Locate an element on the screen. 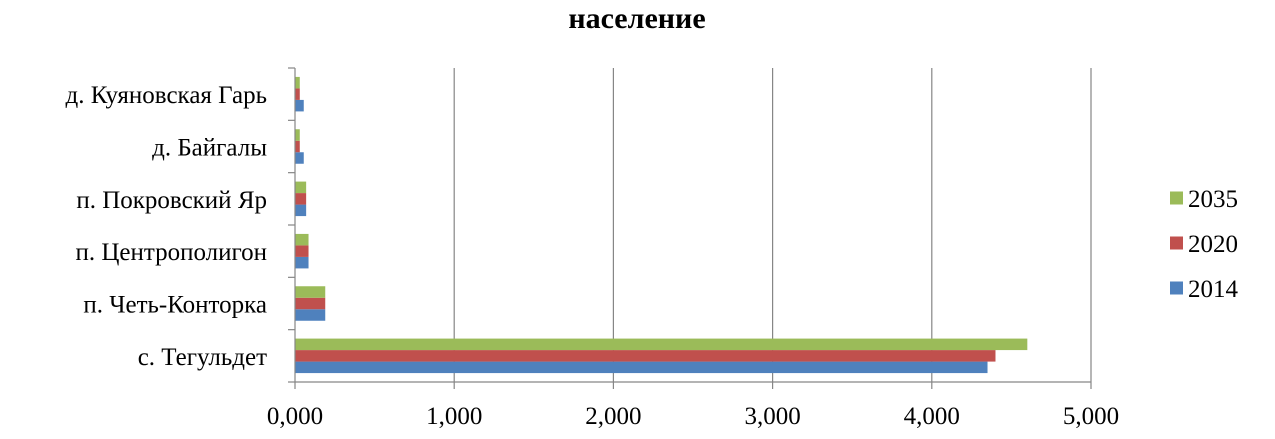  x-tick-label: 4,000 is located at coordinates (932, 416).